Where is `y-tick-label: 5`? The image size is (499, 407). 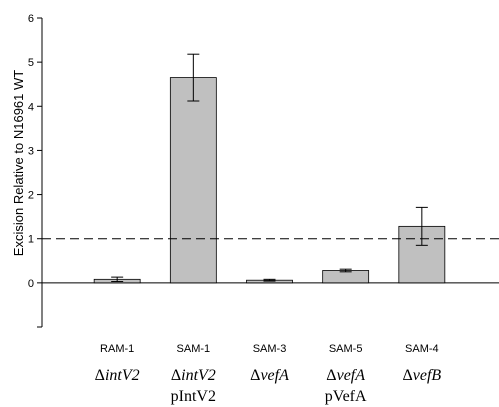
y-tick-label: 5 is located at coordinates (31, 63).